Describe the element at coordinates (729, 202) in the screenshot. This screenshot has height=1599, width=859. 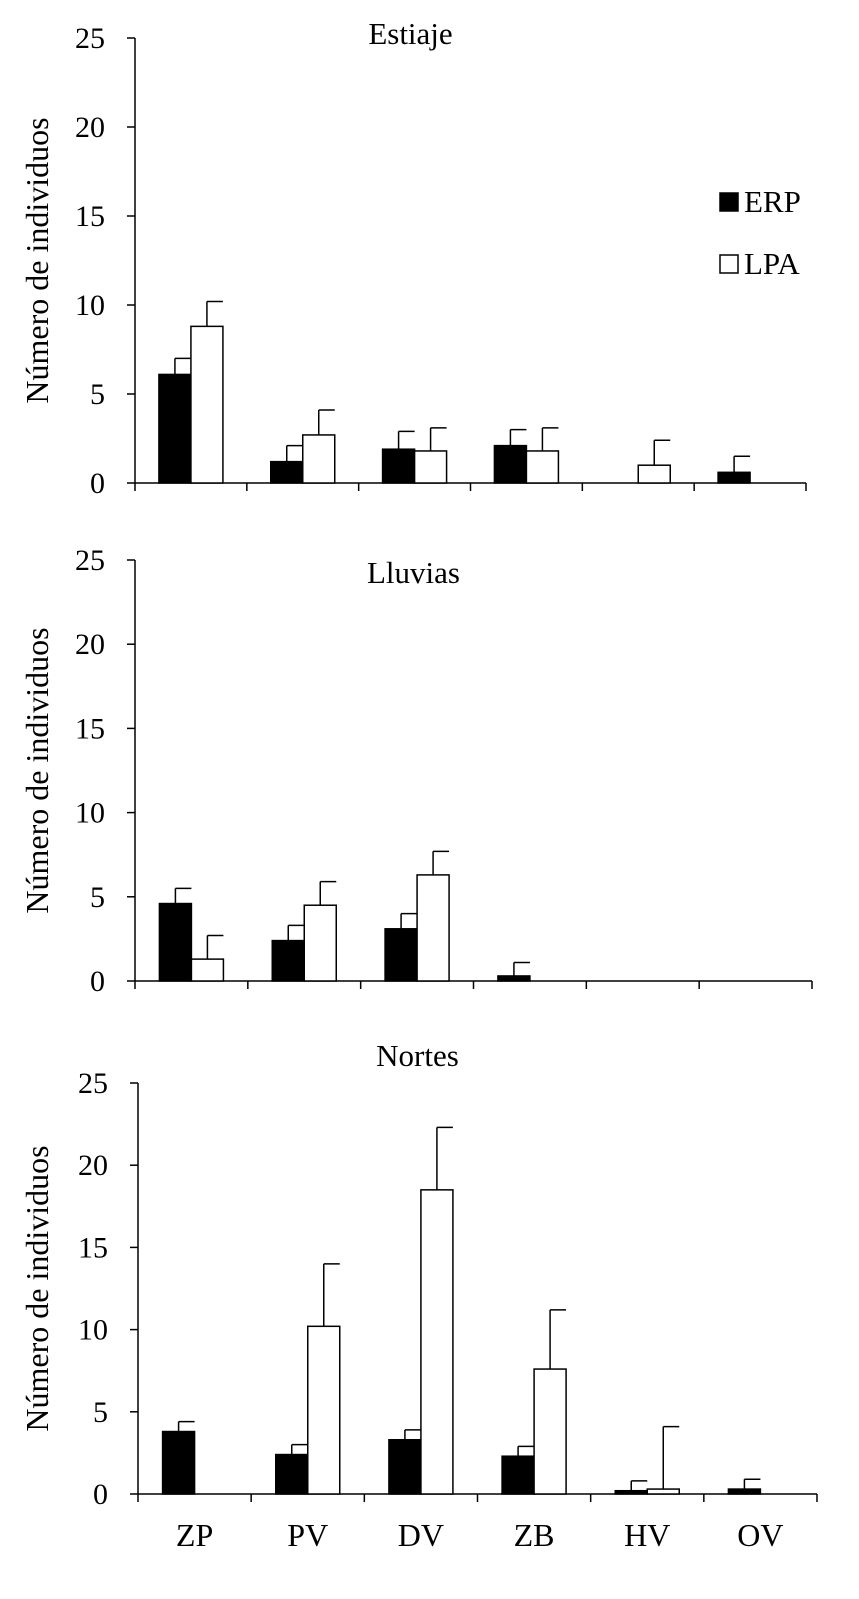
I see `legend-swatch-erp` at that location.